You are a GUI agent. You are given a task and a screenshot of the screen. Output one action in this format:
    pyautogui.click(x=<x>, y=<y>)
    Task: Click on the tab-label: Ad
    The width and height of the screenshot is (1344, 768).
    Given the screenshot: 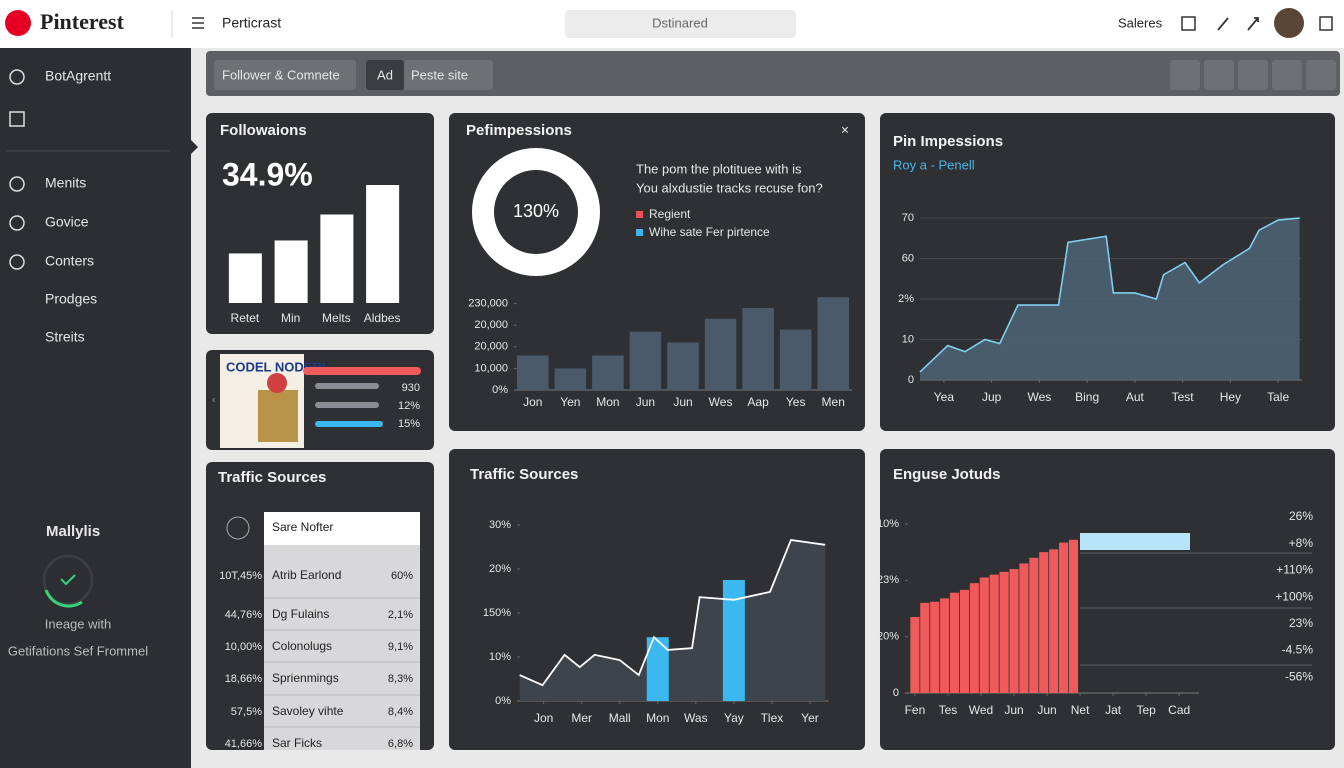 What is the action you would take?
    pyautogui.click(x=385, y=74)
    